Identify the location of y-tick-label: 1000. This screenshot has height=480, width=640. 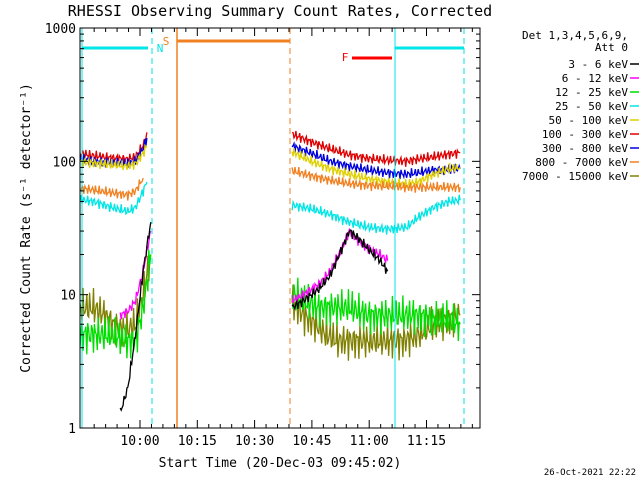
(60, 29).